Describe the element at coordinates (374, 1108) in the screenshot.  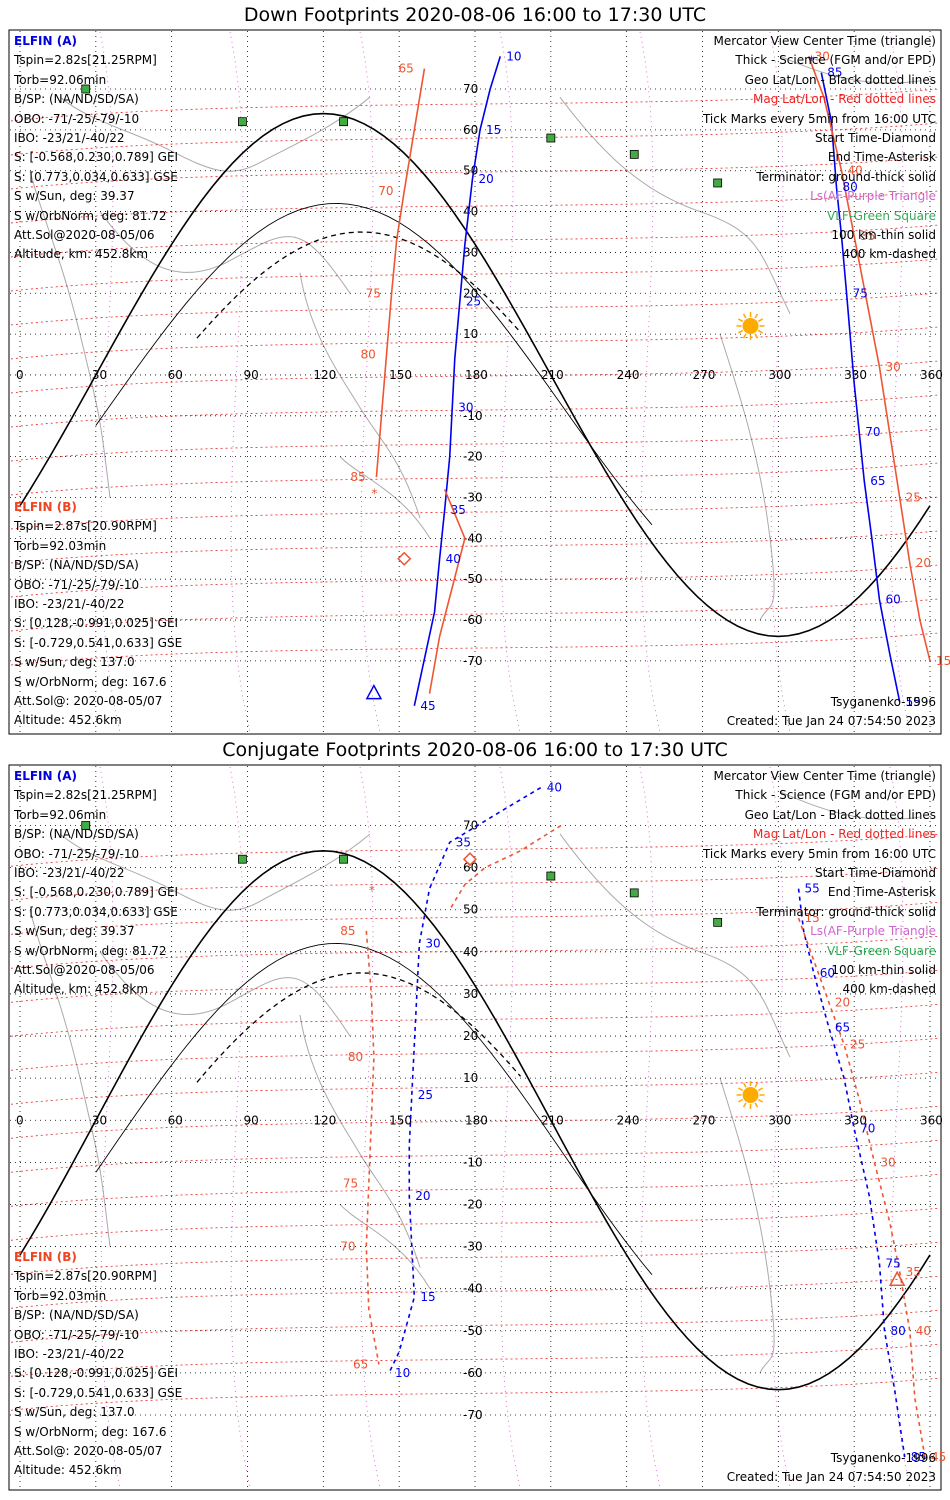
I see `terminator-100km` at that location.